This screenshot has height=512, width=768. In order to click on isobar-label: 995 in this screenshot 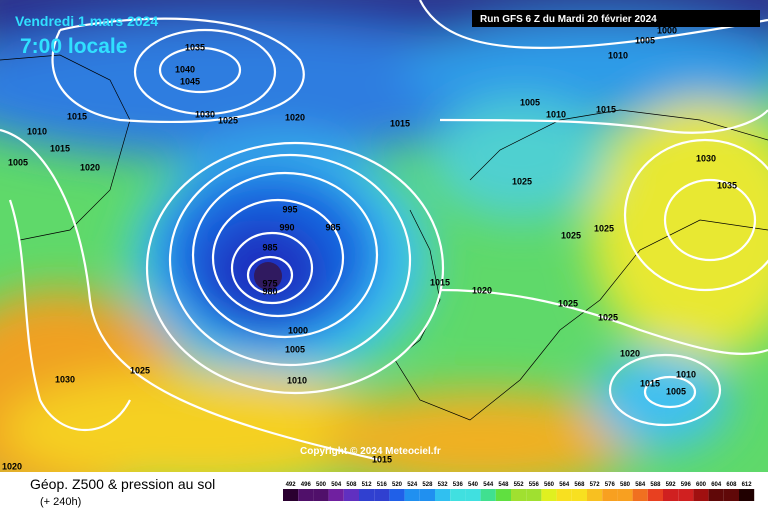, I will do `click(289, 209)`.